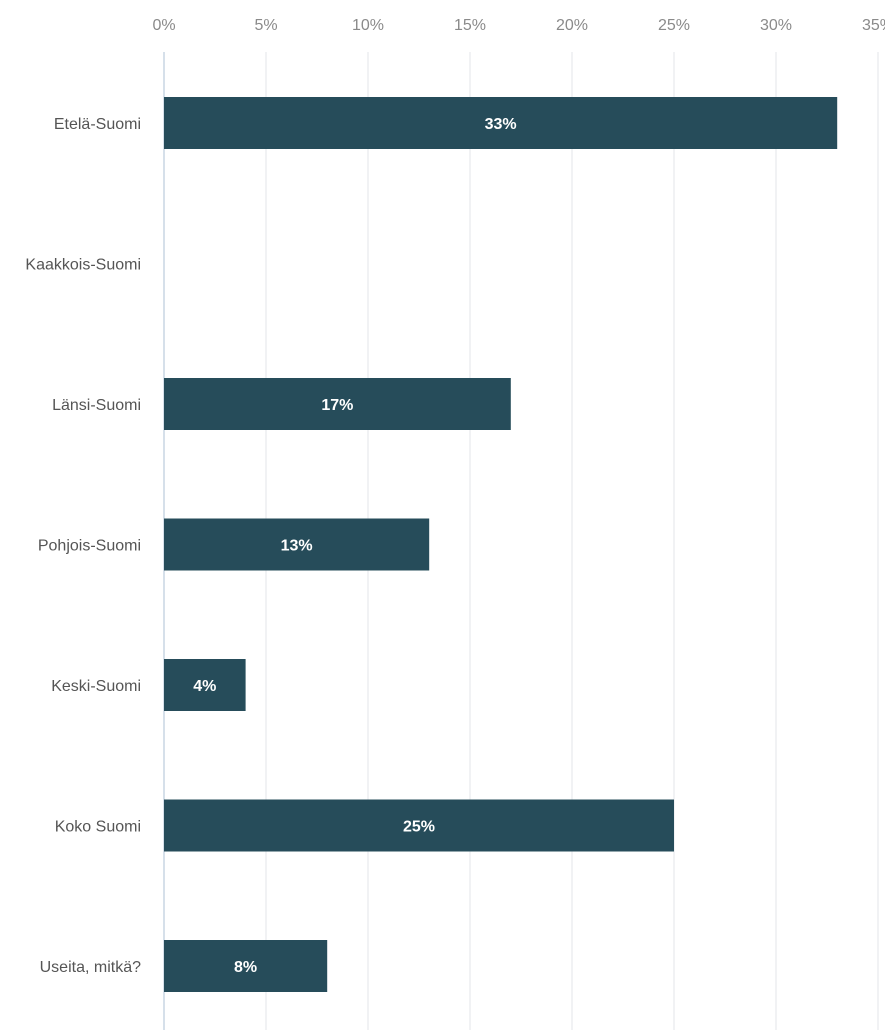 The image size is (885, 1034). Describe the element at coordinates (97, 124) in the screenshot. I see `category-label: Etelä-Suomi` at that location.